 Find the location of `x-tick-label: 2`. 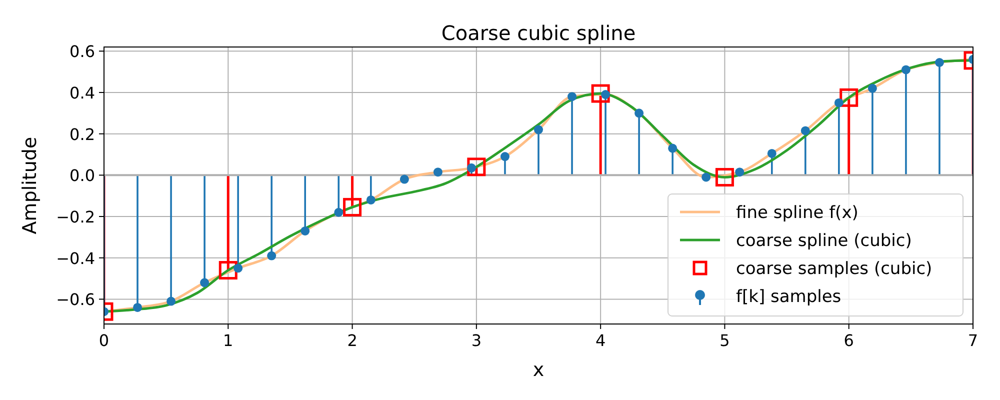

x-tick-label: 2 is located at coordinates (352, 340).